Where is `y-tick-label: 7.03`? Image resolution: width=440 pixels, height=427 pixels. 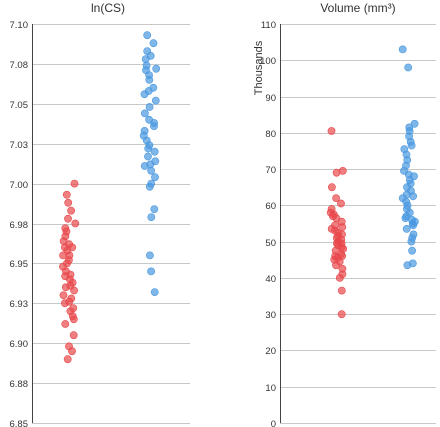
y-tick-label: 7.03 is located at coordinates (19, 145).